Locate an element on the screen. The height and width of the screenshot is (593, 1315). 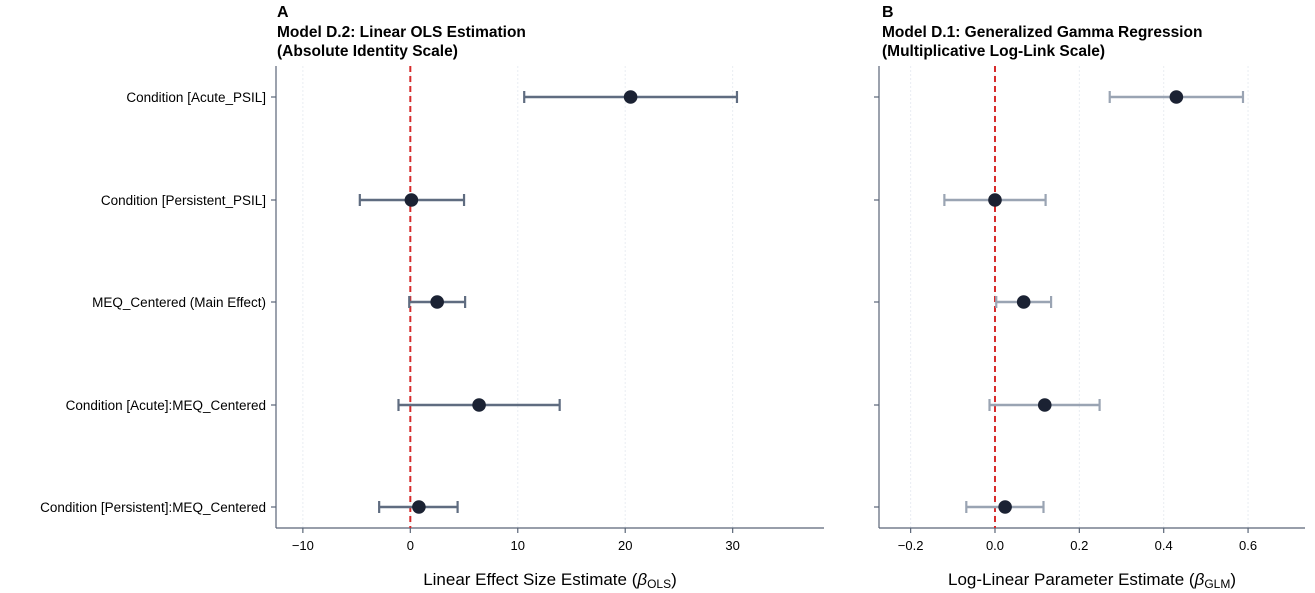
category-label: Condition [Acute_PSIL] is located at coordinates (196, 97).